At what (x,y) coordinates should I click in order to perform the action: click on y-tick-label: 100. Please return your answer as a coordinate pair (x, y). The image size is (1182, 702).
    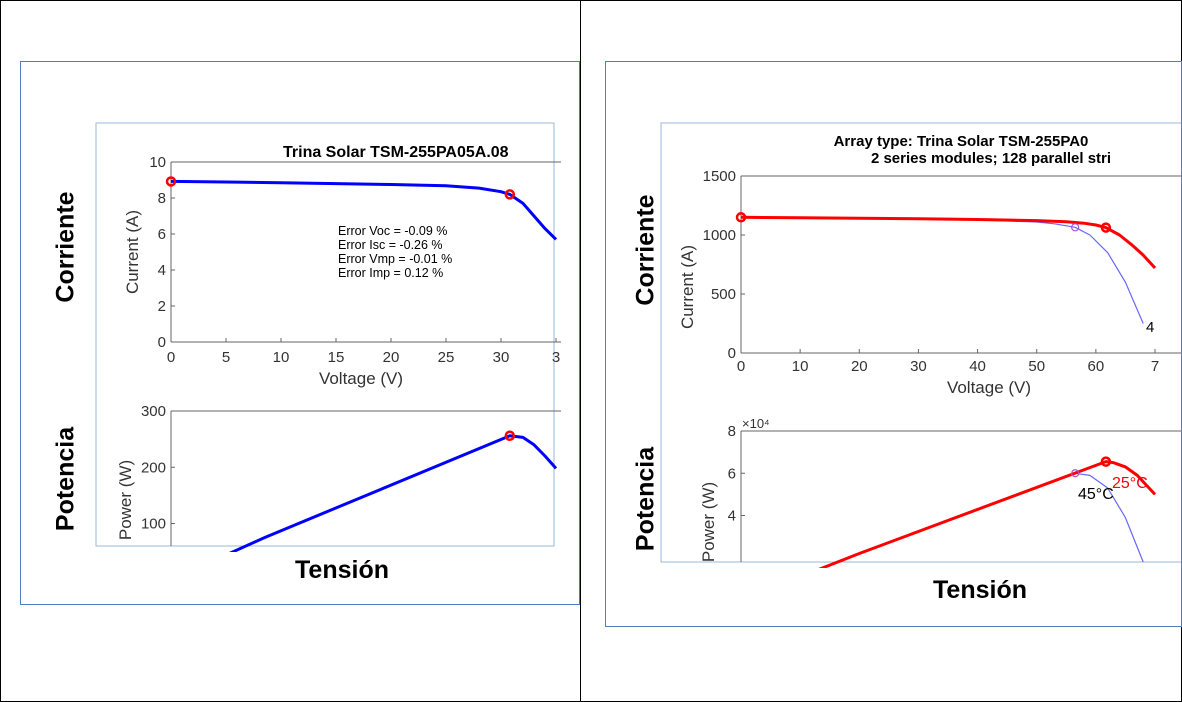
    Looking at the image, I should click on (153, 524).